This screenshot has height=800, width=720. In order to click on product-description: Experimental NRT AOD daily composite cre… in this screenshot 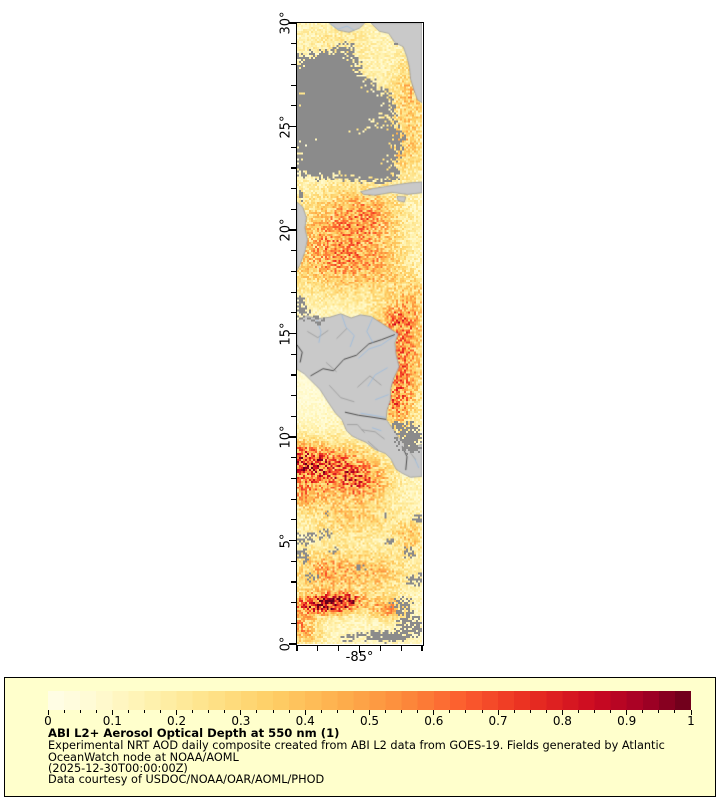, I will do `click(356, 751)`.